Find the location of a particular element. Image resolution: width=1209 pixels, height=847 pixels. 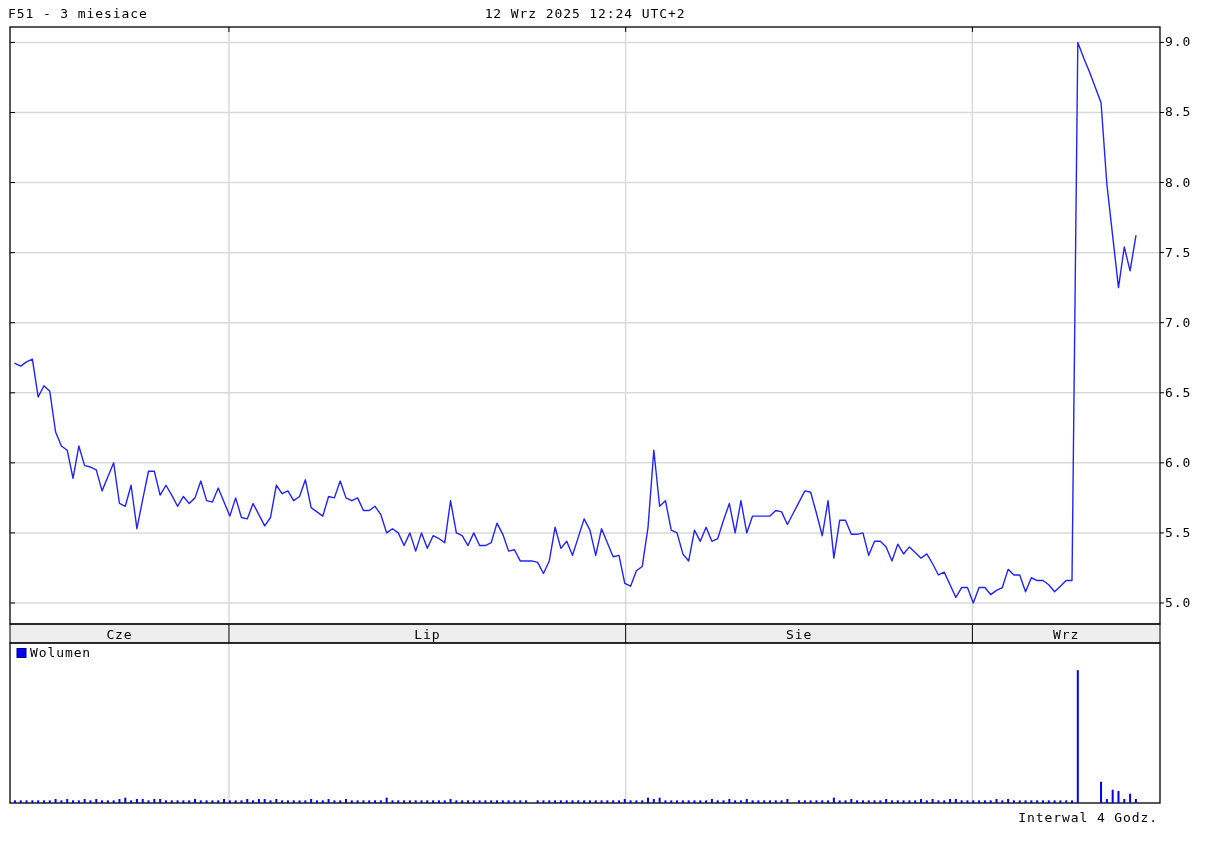

text: Interwal 4 Godz. is located at coordinates (1088, 817).